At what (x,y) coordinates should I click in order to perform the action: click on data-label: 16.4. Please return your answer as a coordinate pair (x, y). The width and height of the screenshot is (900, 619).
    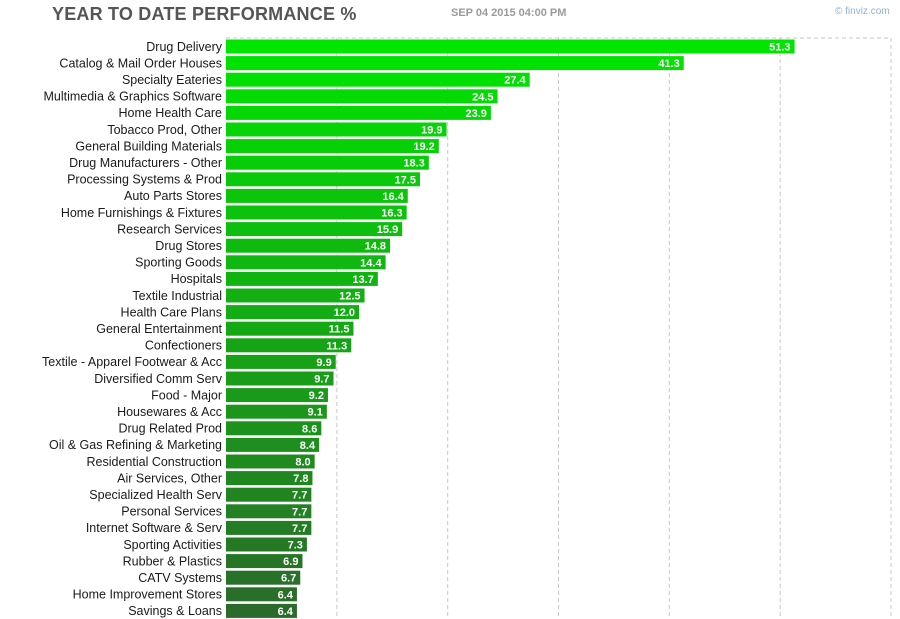
    Looking at the image, I should click on (393, 197).